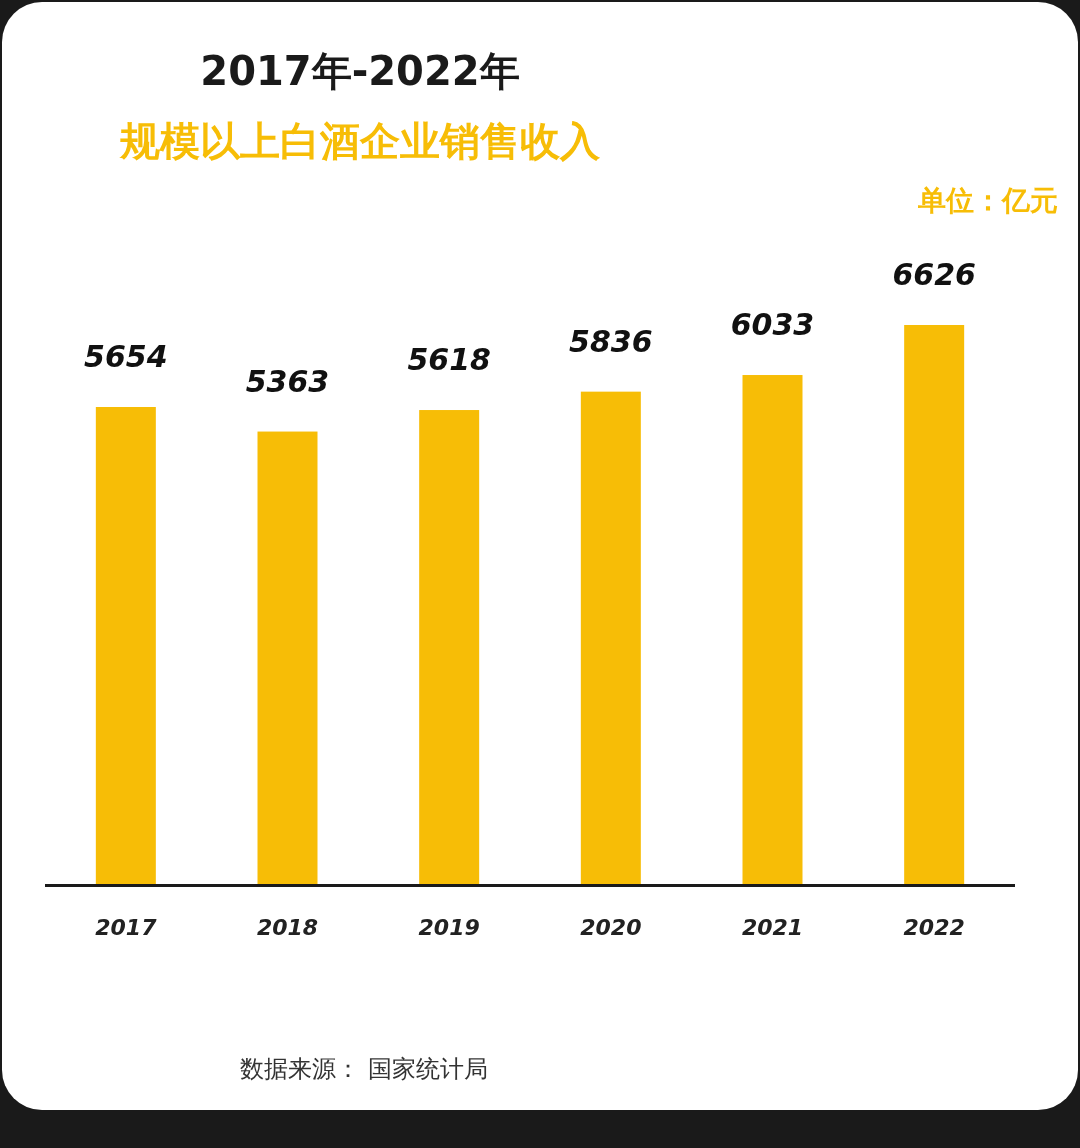 Image resolution: width=1080 pixels, height=1148 pixels. I want to click on x-tick-label: 2022, so click(934, 927).